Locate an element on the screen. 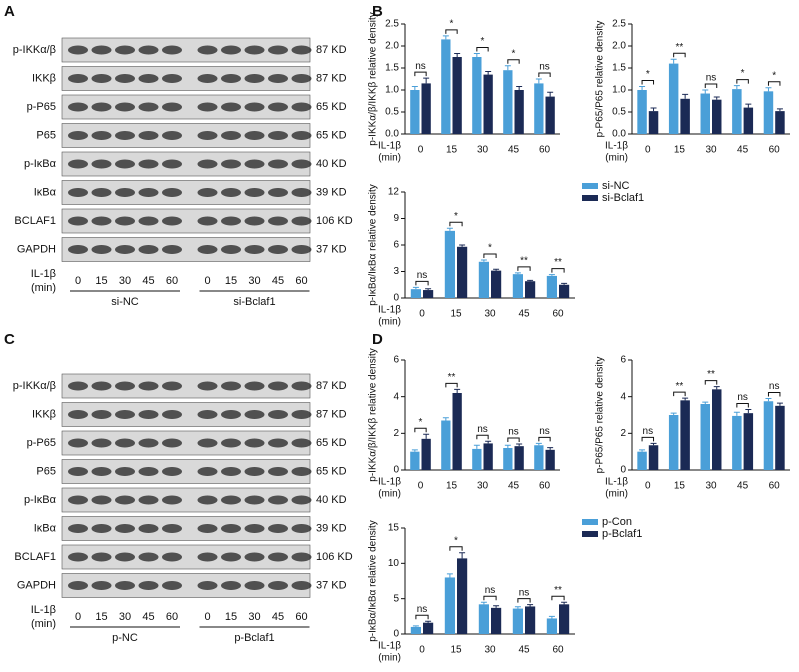 The width and height of the screenshot is (799, 672). y-tick-label: 1.5 is located at coordinates (392, 68).